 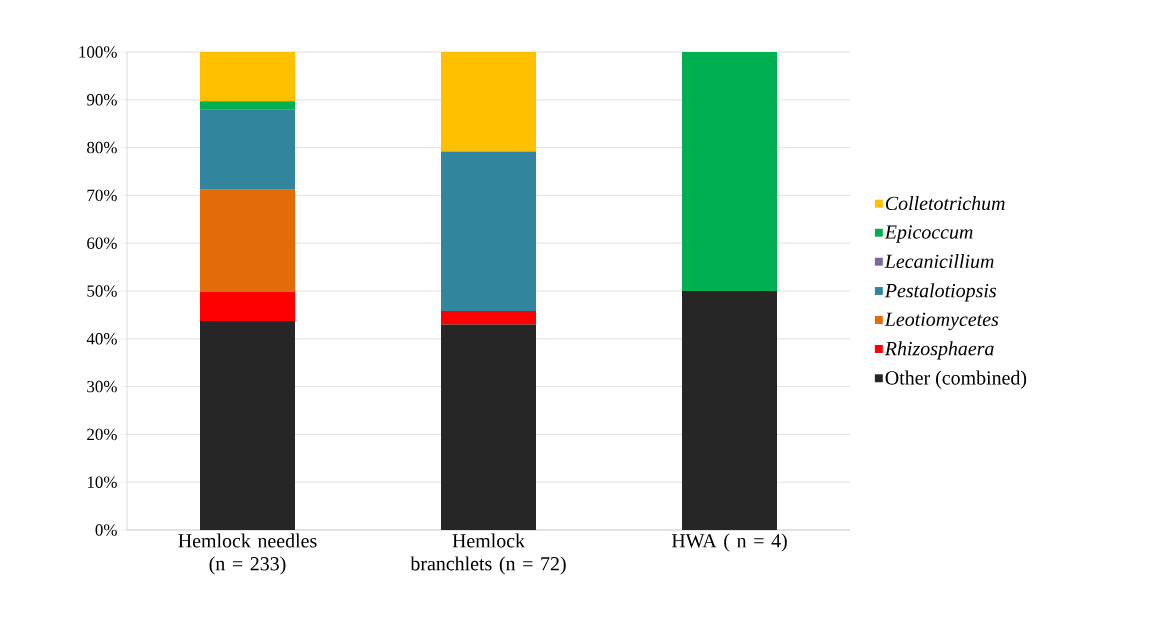 I want to click on legend-label: Lecanicillium, so click(x=939, y=261).